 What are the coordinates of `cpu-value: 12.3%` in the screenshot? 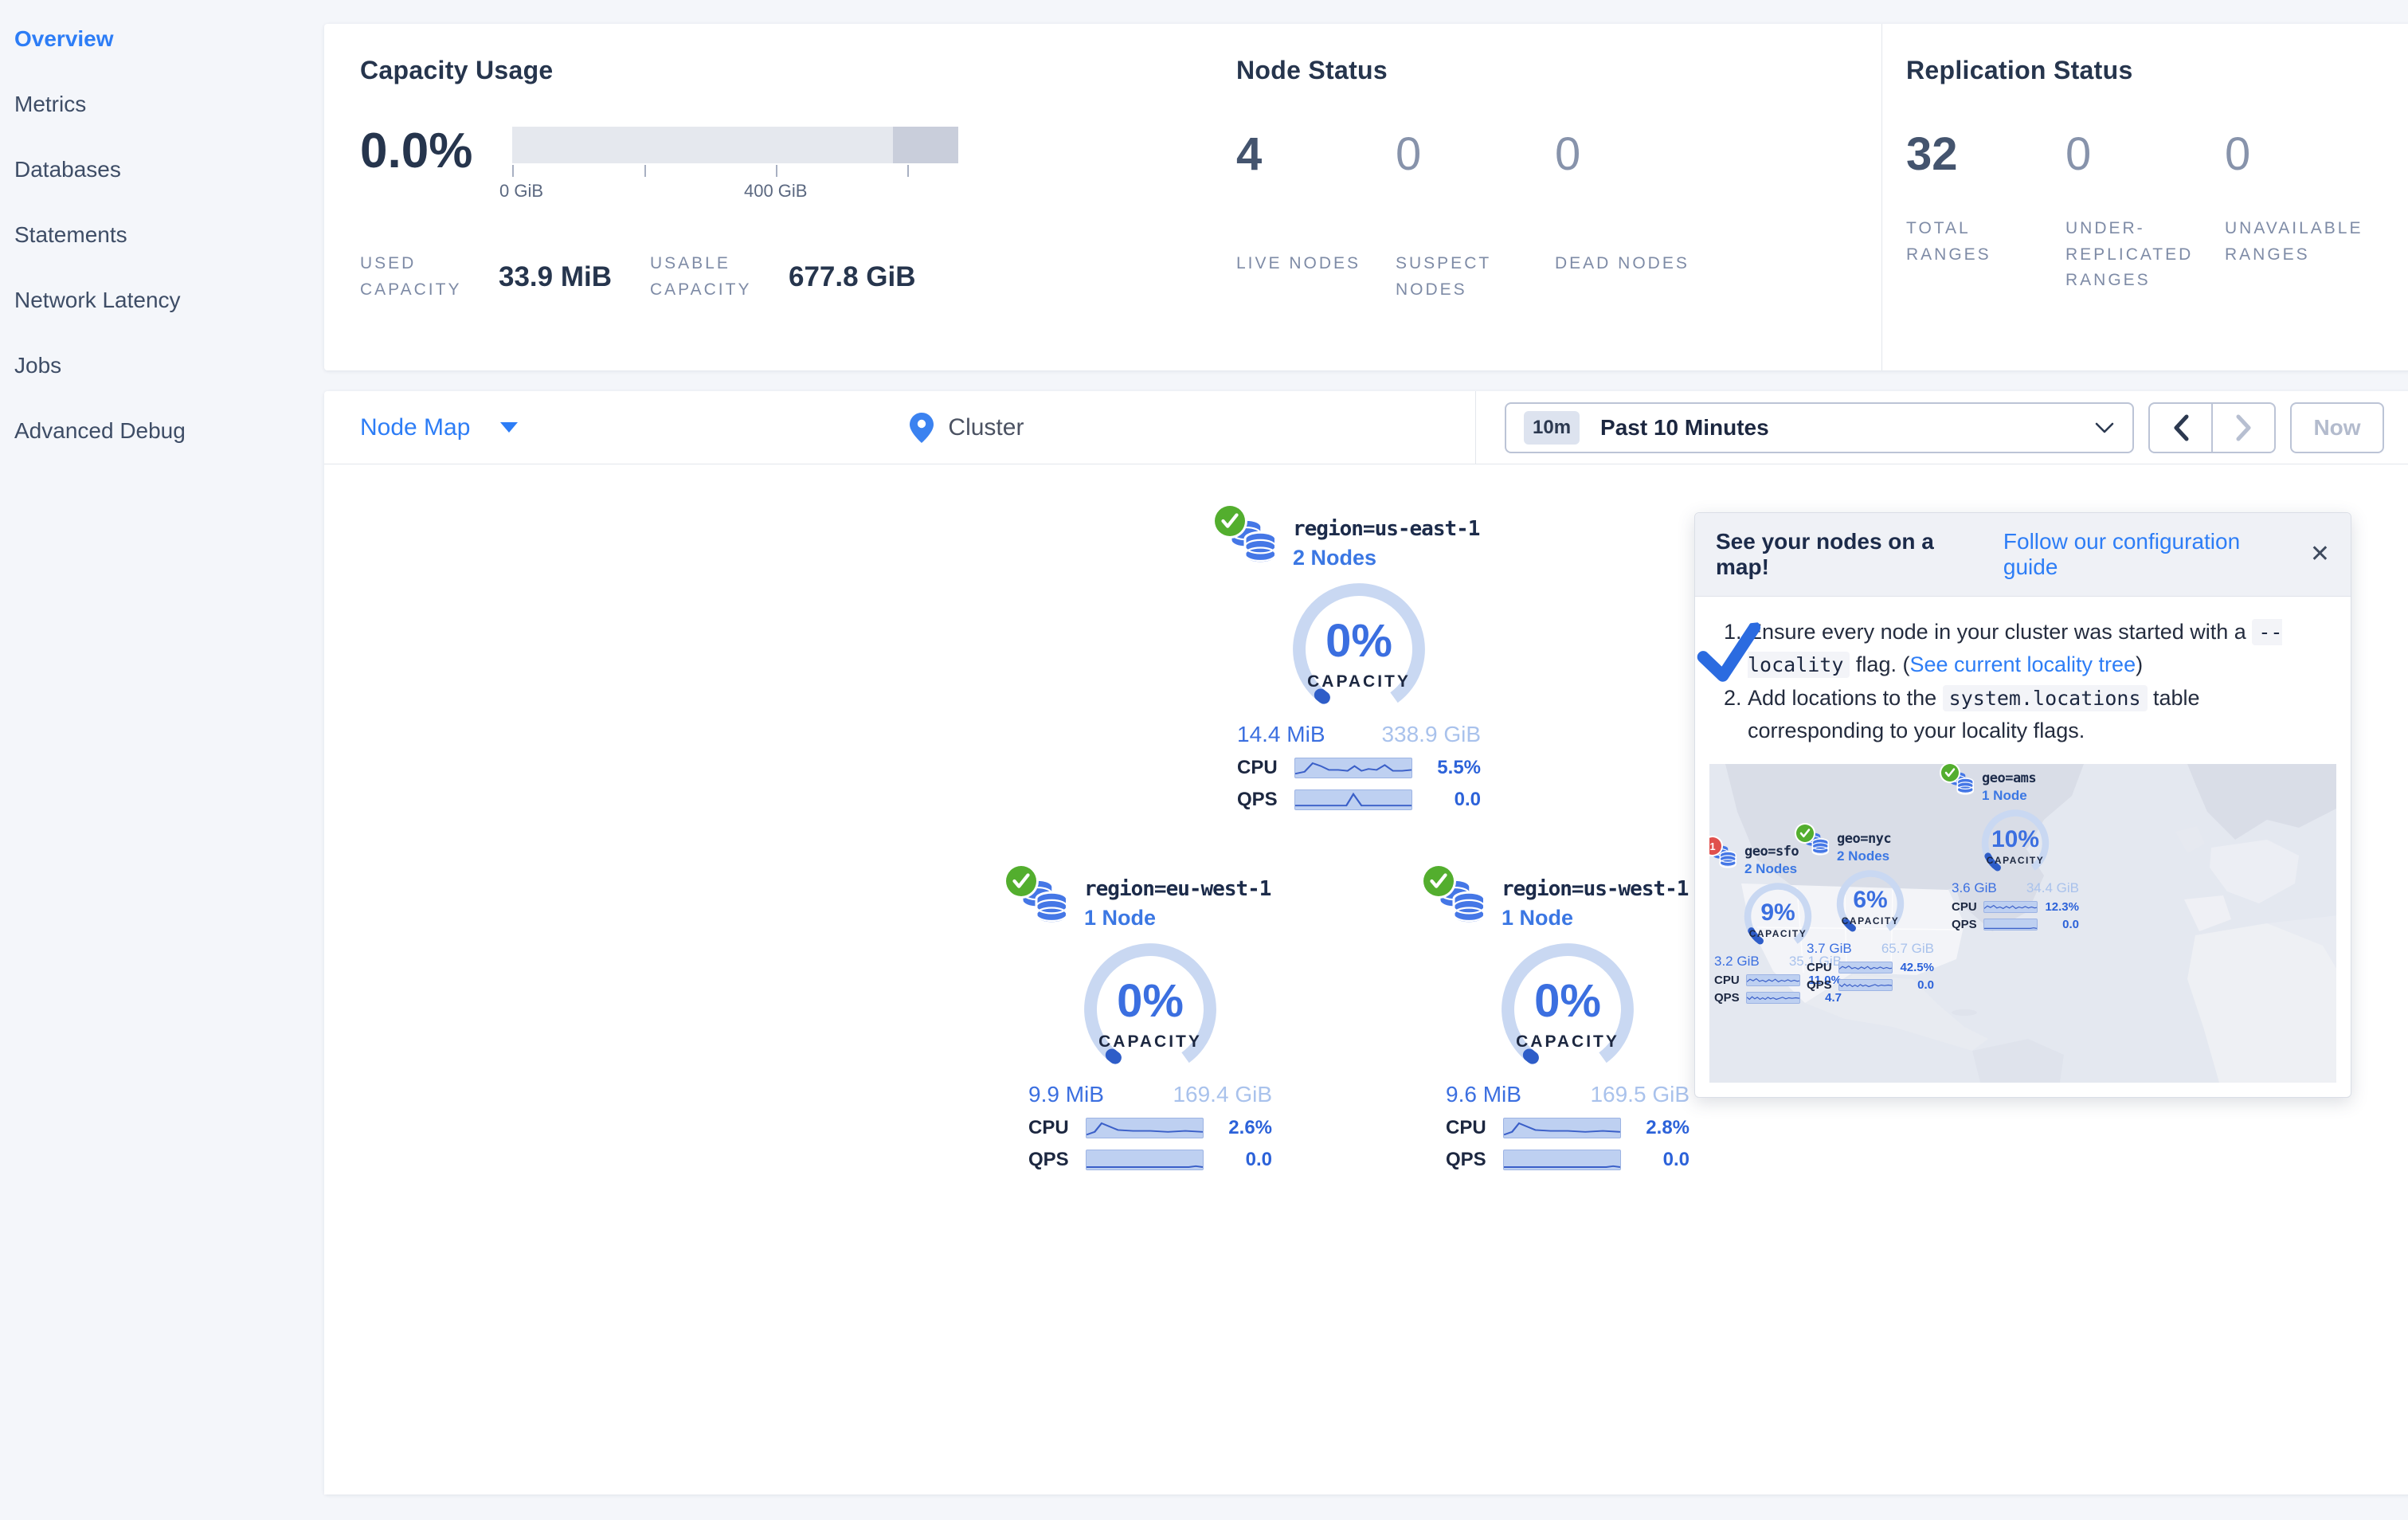 It's located at (2062, 907).